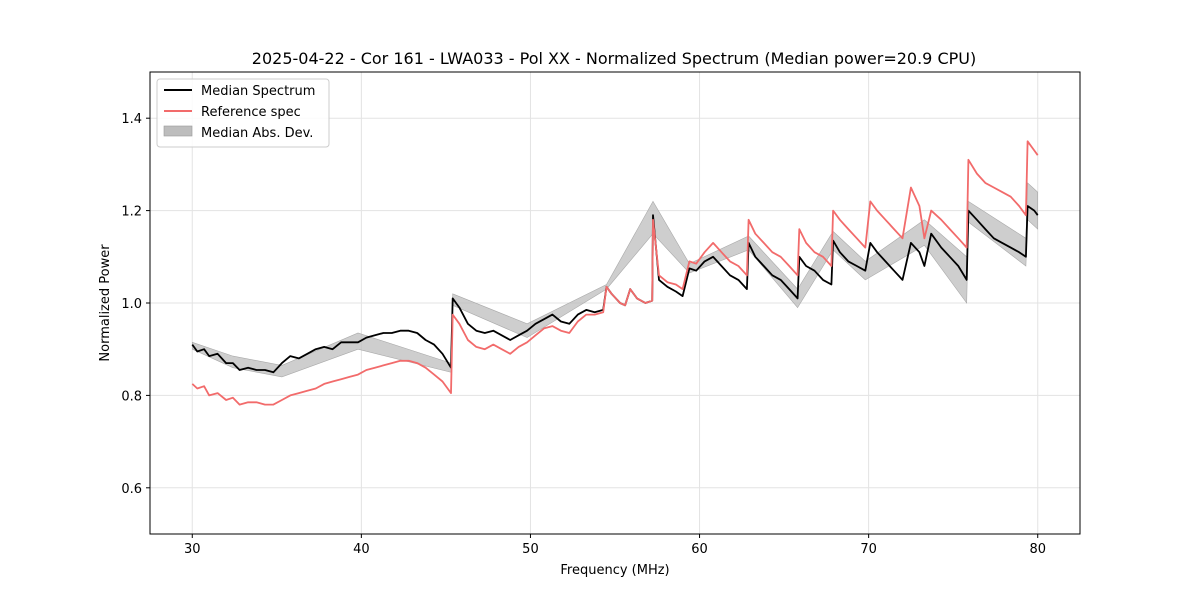 This screenshot has width=1200, height=600. I want to click on y-tick-label: 0.8, so click(131, 396).